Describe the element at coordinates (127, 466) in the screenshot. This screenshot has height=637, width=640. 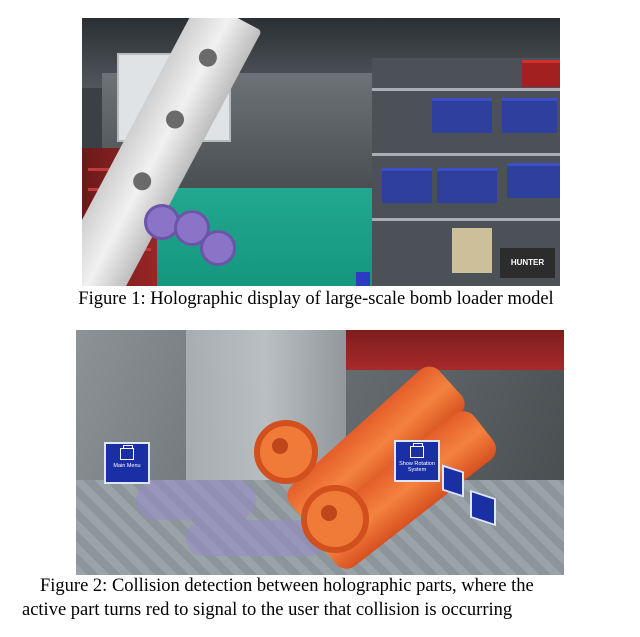
I see `main-menu-label: Main Menu` at that location.